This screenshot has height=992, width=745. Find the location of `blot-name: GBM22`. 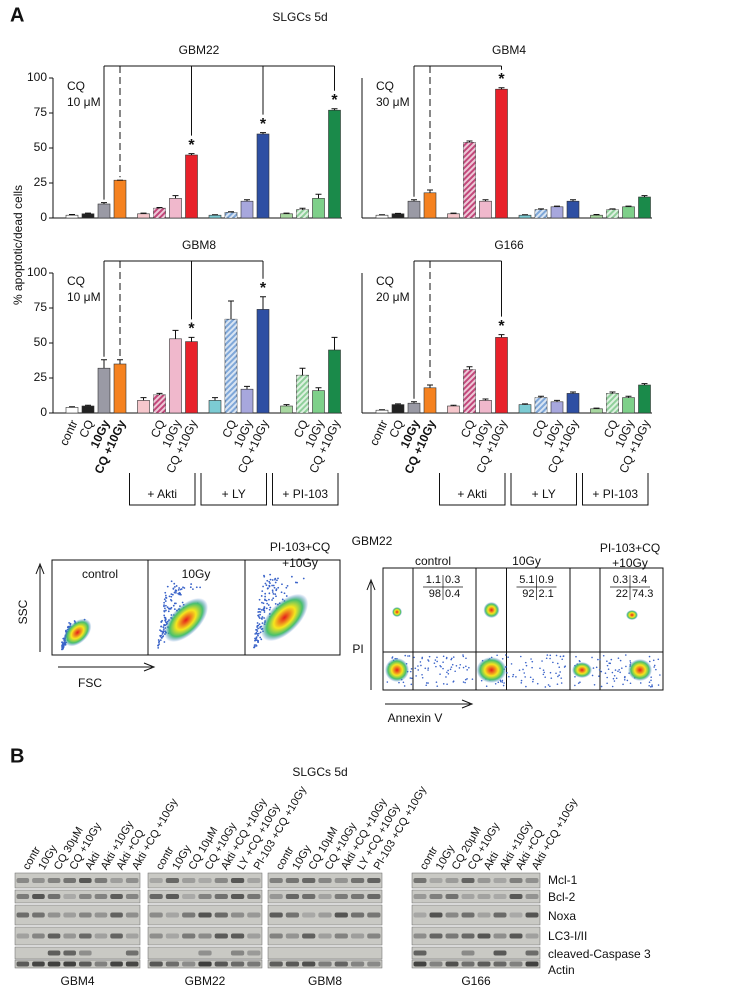

blot-name: GBM22 is located at coordinates (205, 981).